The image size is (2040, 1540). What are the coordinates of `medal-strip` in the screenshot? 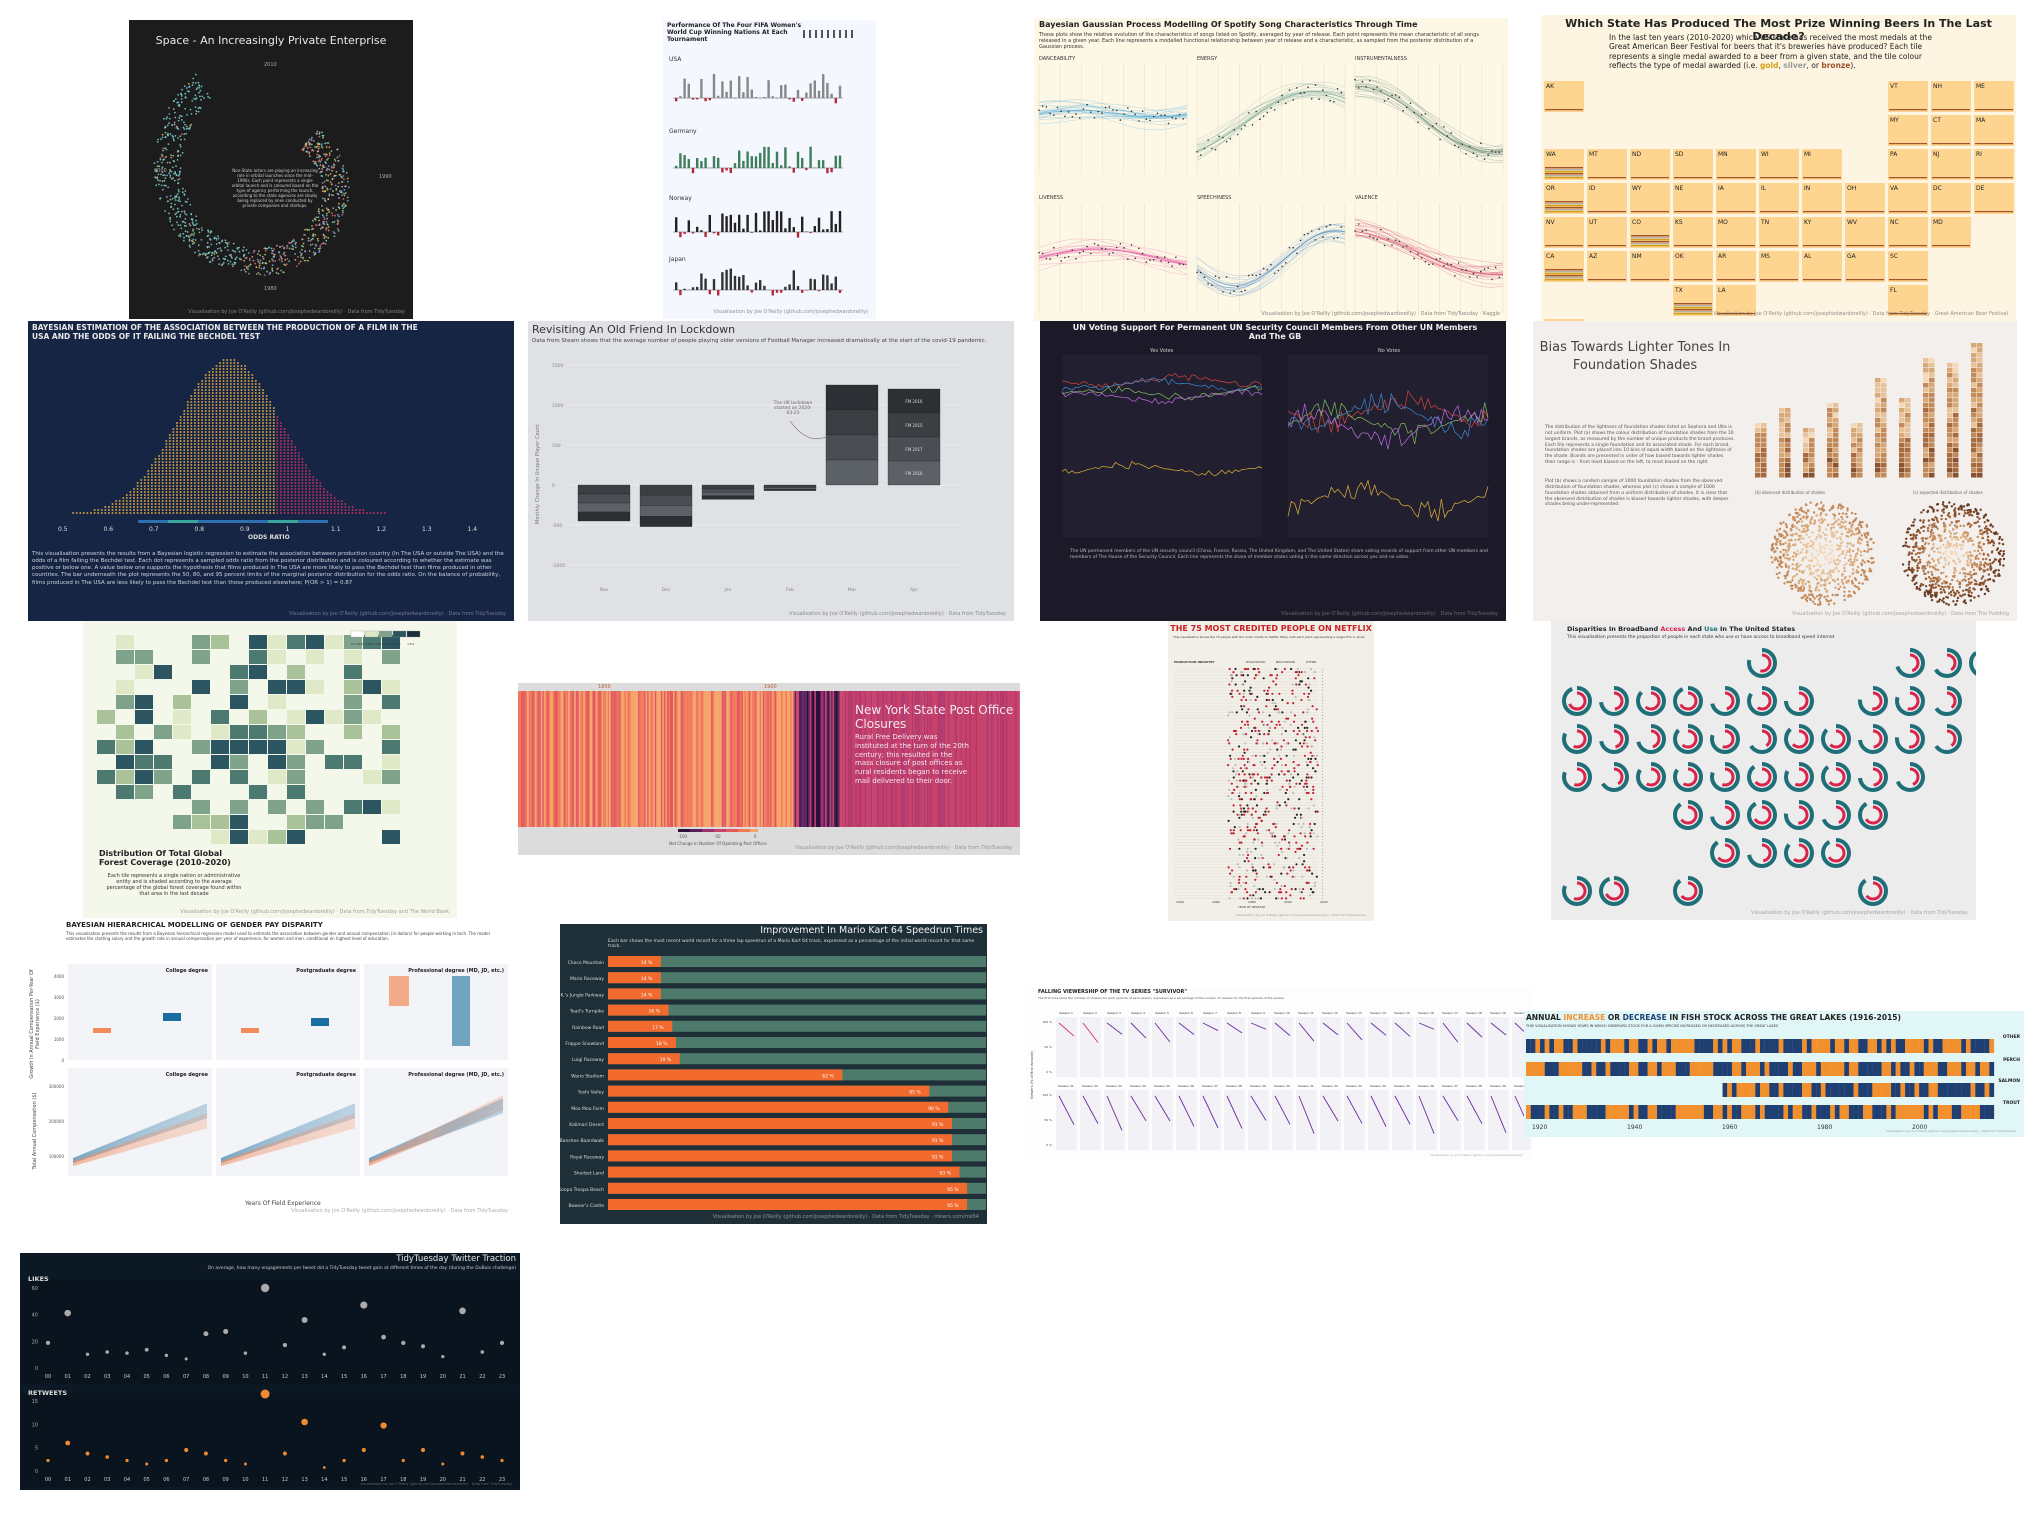 It's located at (1564, 168).